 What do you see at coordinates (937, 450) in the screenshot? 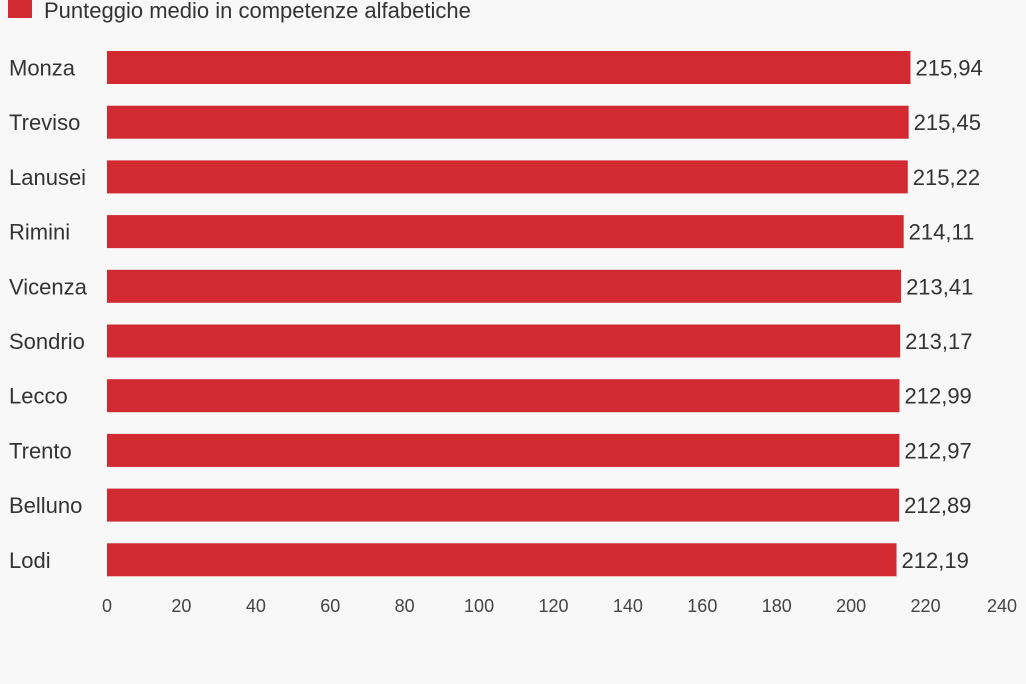
I see `value-label: 212,97` at bounding box center [937, 450].